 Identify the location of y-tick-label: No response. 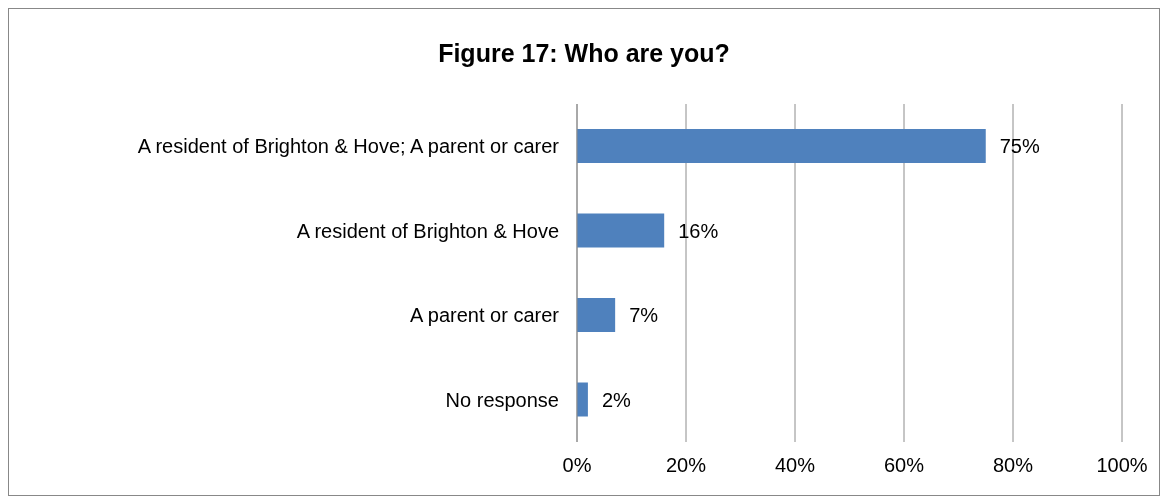
(502, 399).